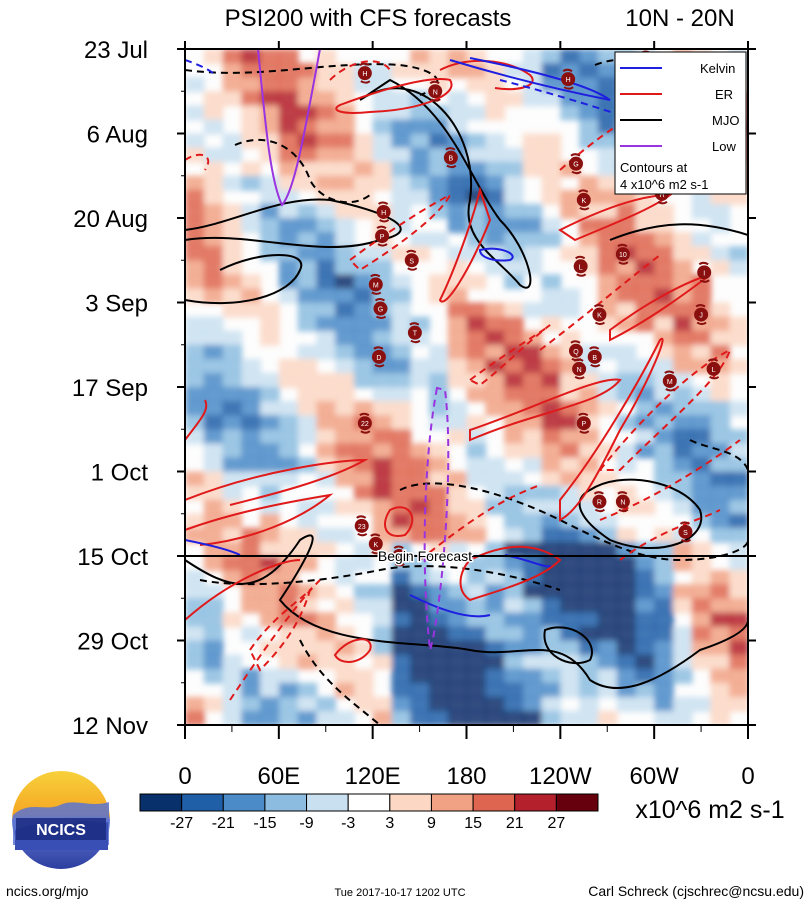  I want to click on storm-label: T, so click(415, 334).